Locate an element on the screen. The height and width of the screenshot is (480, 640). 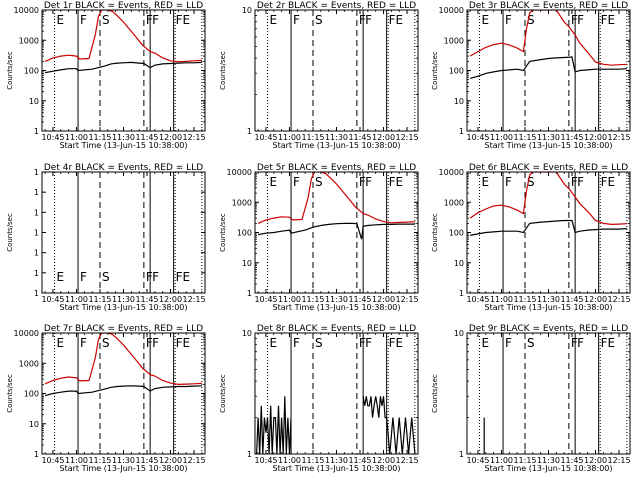
panel-title: Det 2r BLACK = Events, RED = LLD is located at coordinates (336, 6).